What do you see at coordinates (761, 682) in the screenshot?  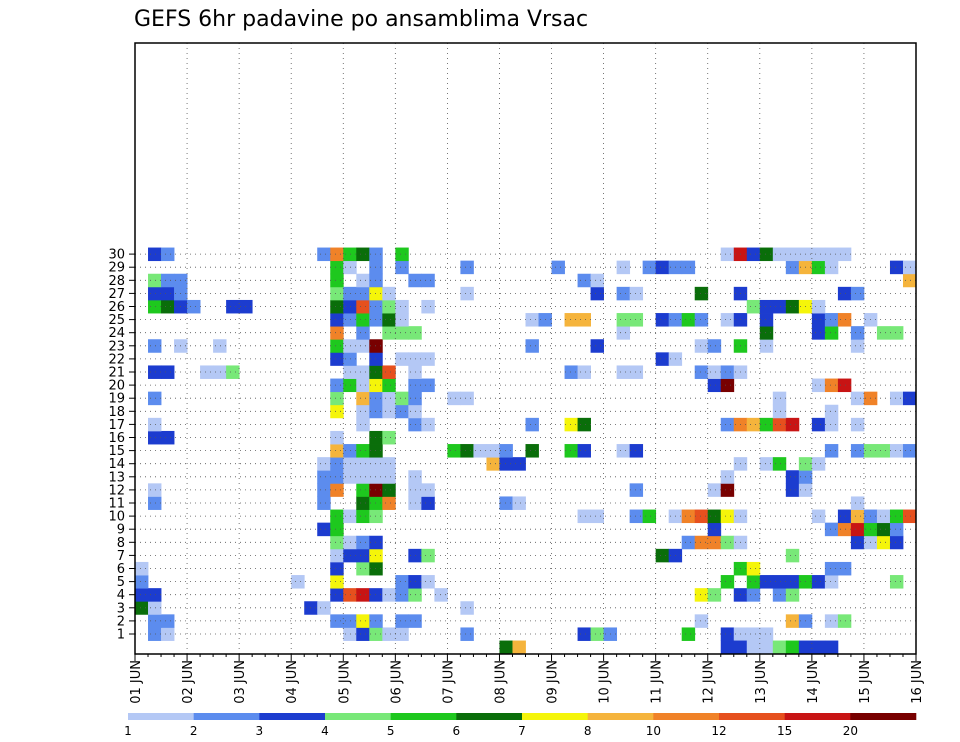 I see `x-tick-label: 13 JUN` at bounding box center [761, 682].